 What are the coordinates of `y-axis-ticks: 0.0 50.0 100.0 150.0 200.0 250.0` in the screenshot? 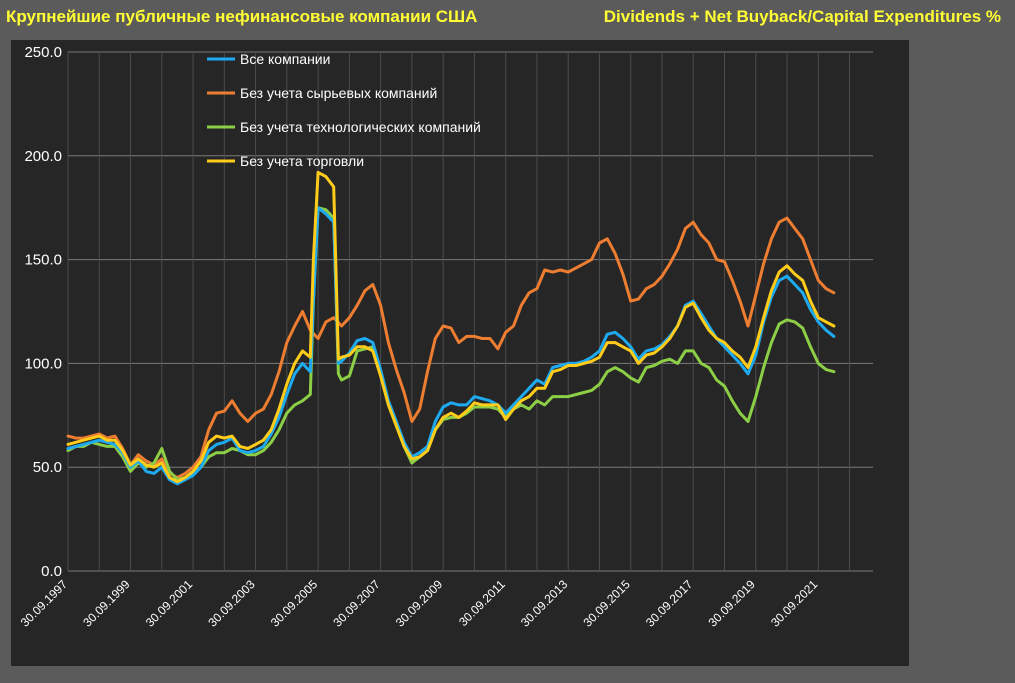 It's located at (43, 312).